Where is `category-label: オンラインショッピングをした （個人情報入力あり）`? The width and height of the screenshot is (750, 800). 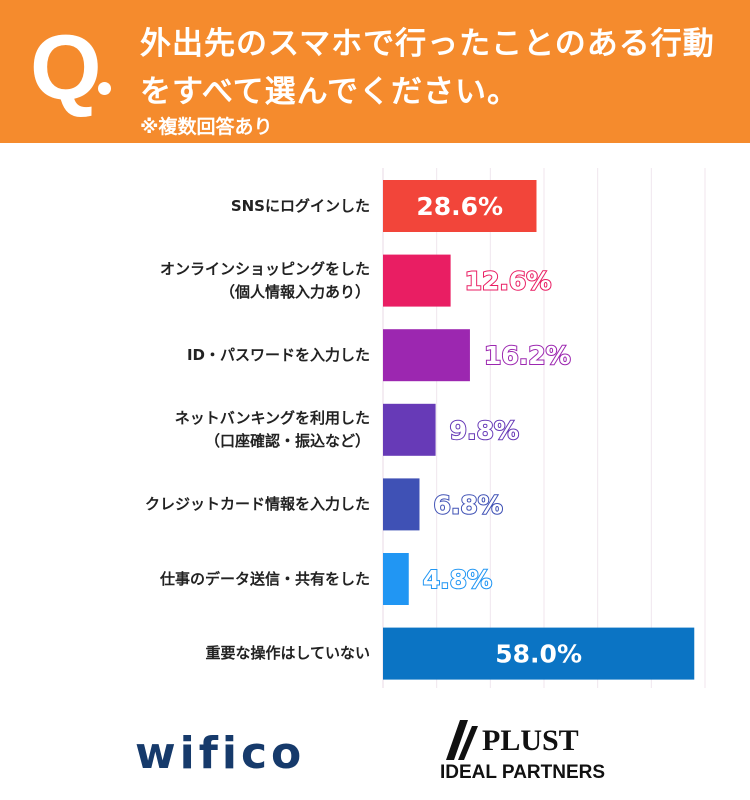
category-label: オンラインショッピングをした （個人情報入力あり） is located at coordinates (265, 281).